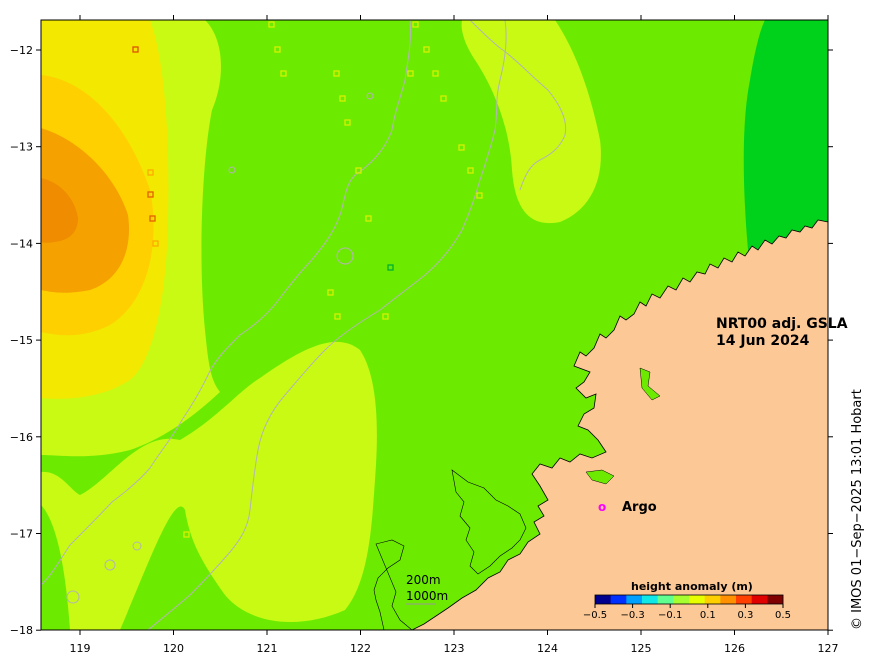 Image resolution: width=872 pixels, height=666 pixels. Describe the element at coordinates (85, 210) in the screenshot. I see `anomaly-contour-orange` at that location.